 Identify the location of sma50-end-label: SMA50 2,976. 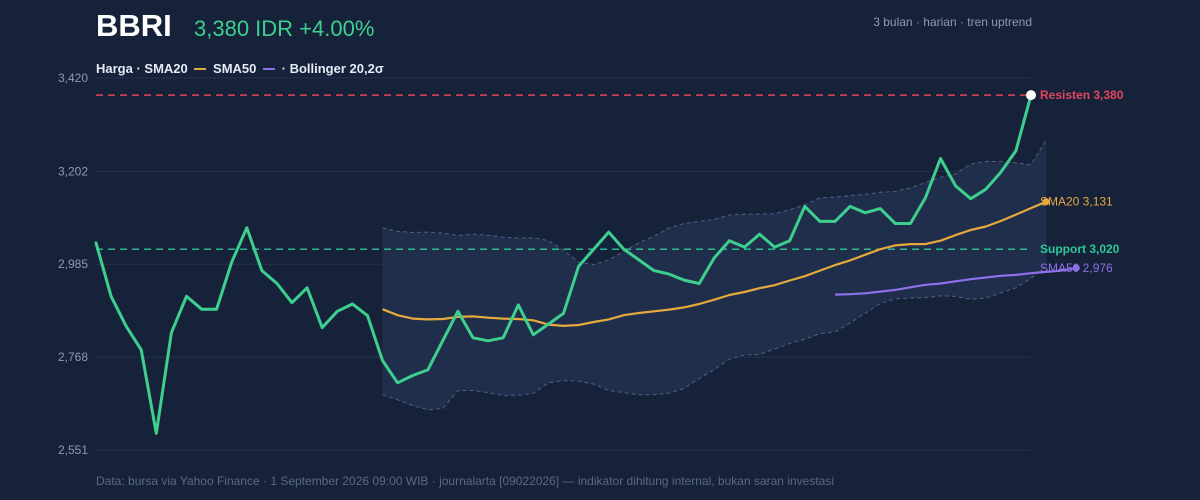
(1076, 268).